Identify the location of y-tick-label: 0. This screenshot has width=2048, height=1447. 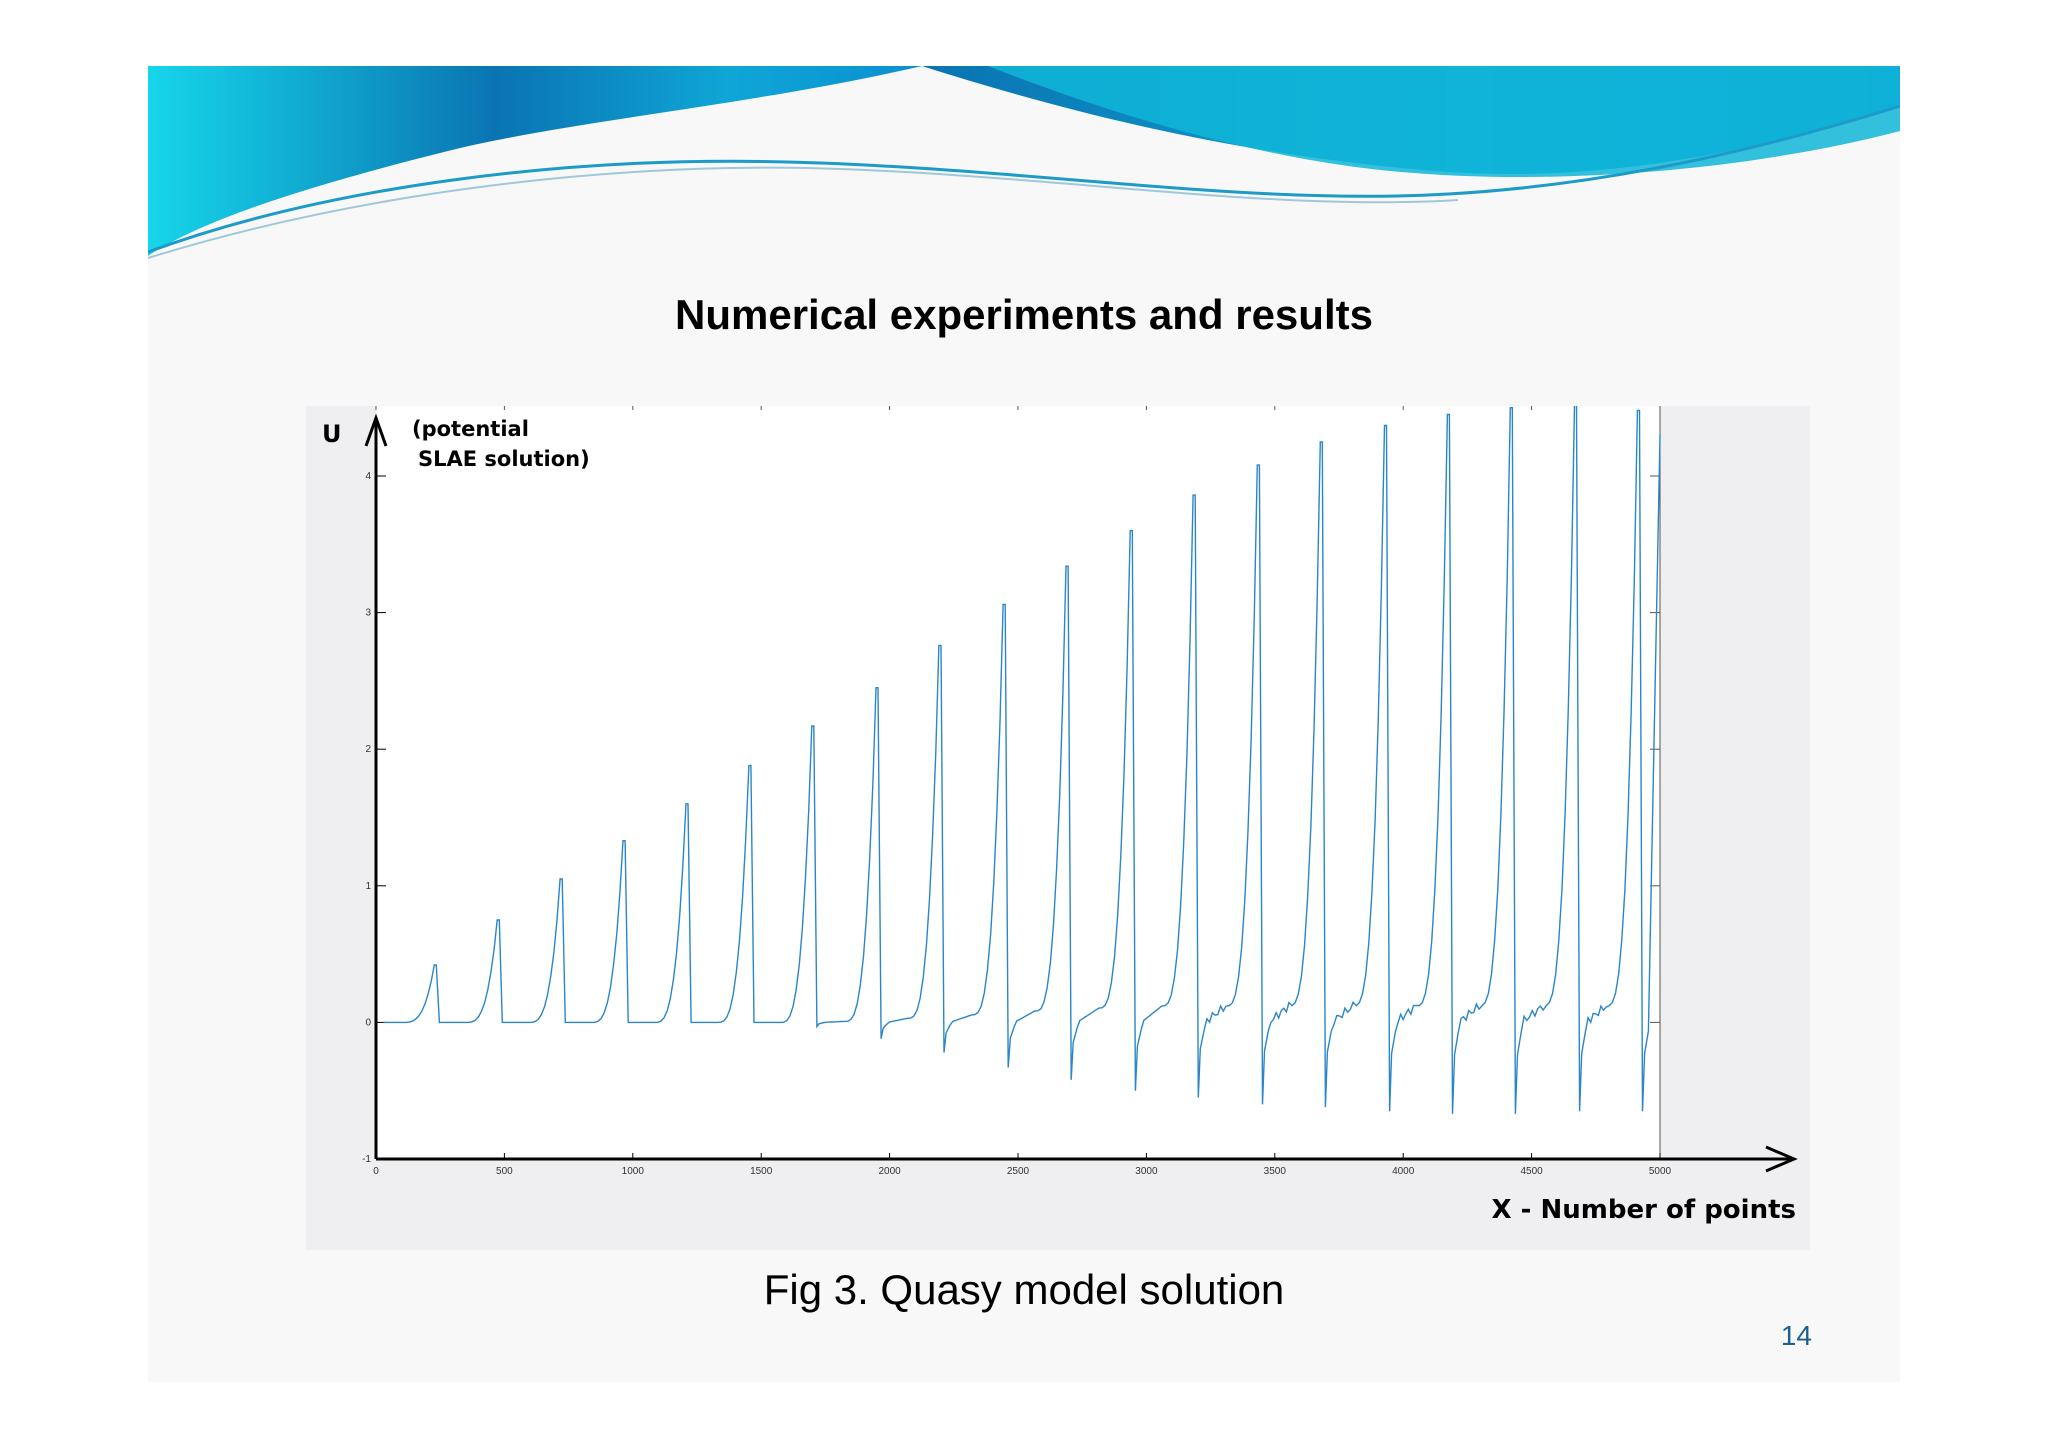
(368, 1022).